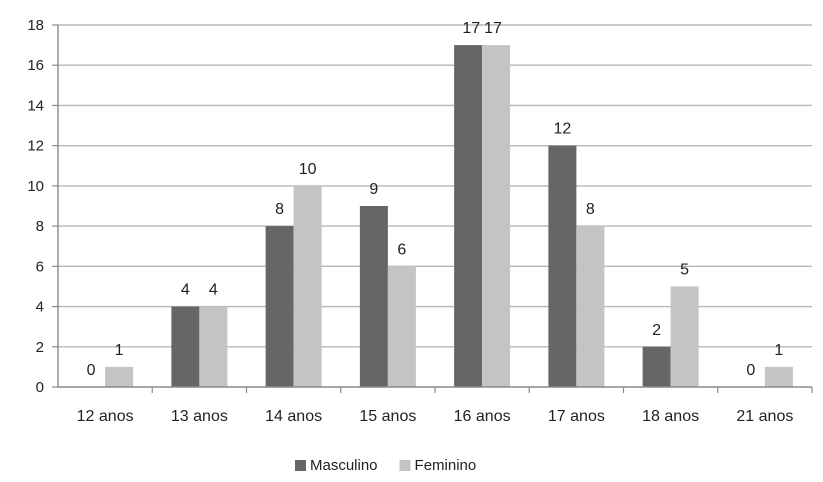 The image size is (823, 482). I want to click on x-tick-label: 12 anos, so click(105, 416).